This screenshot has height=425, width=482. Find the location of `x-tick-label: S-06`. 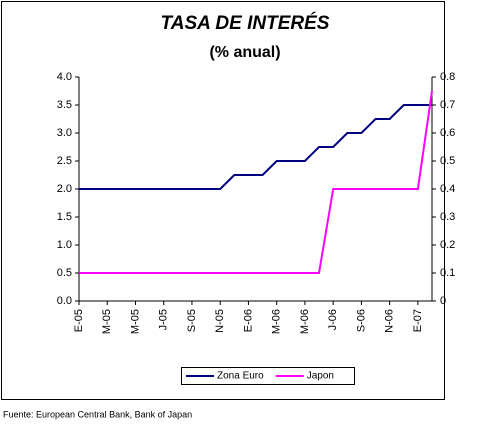

x-tick-label: S-06 is located at coordinates (361, 320).